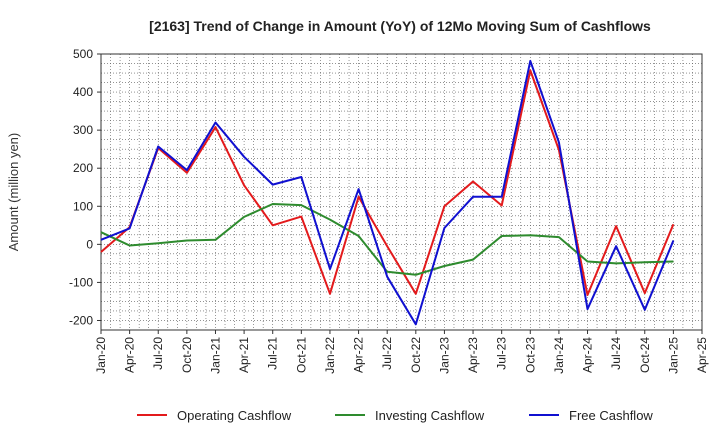  What do you see at coordinates (387, 353) in the screenshot?
I see `x-tick-label: Jul-22` at bounding box center [387, 353].